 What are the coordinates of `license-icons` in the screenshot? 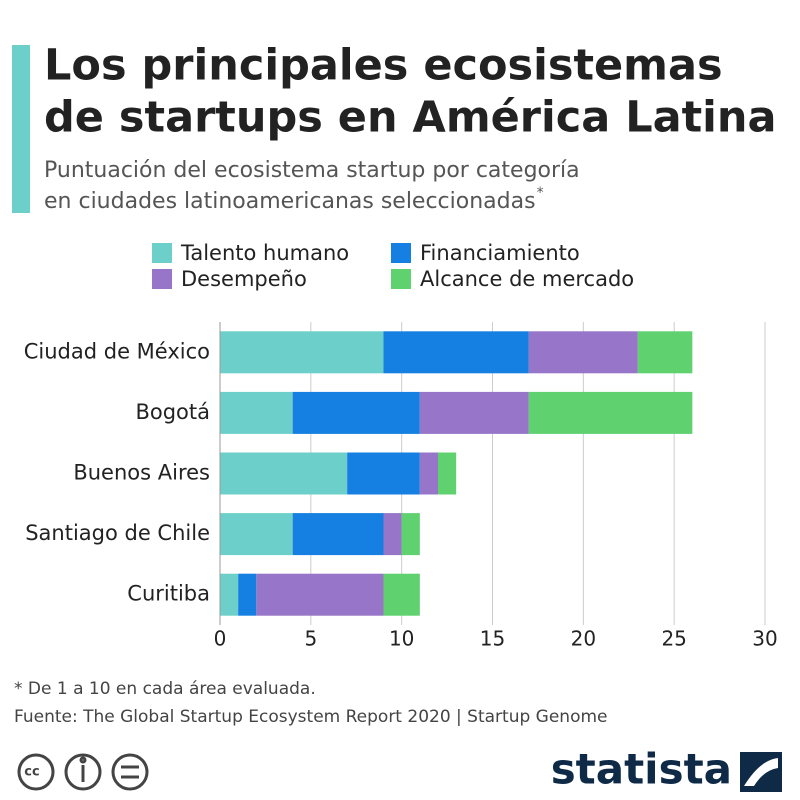 It's located at (83, 772).